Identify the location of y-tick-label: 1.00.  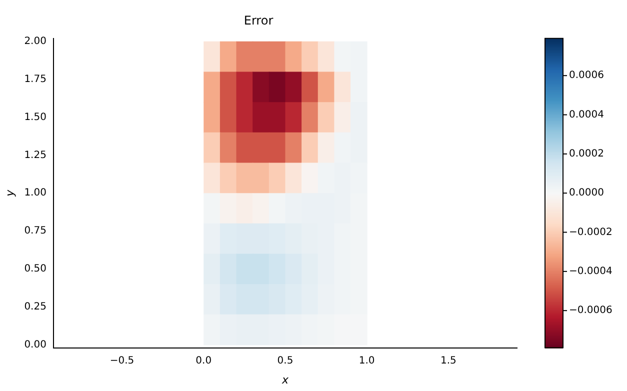
(35, 193).